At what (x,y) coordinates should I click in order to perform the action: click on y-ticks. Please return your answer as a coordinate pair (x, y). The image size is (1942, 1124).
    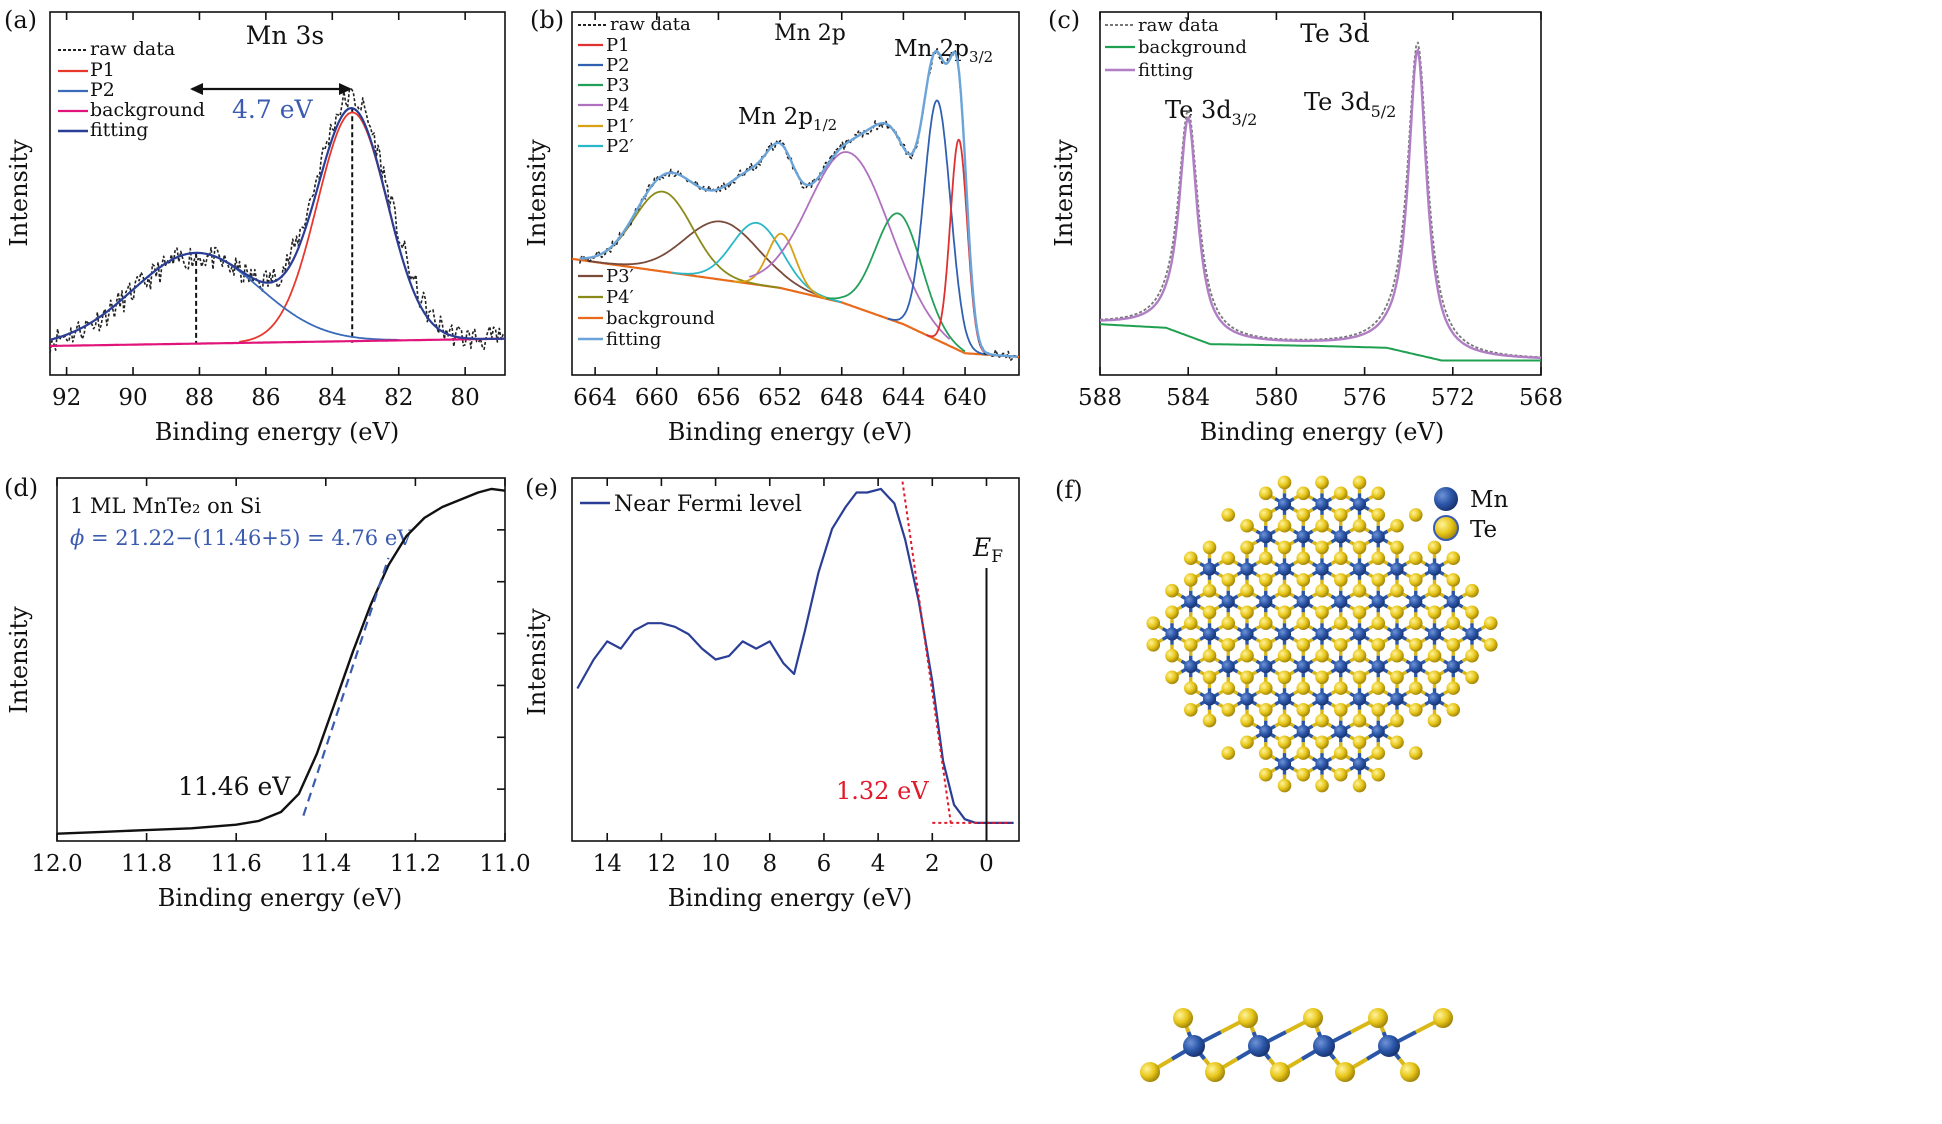
    Looking at the image, I should click on (501, 659).